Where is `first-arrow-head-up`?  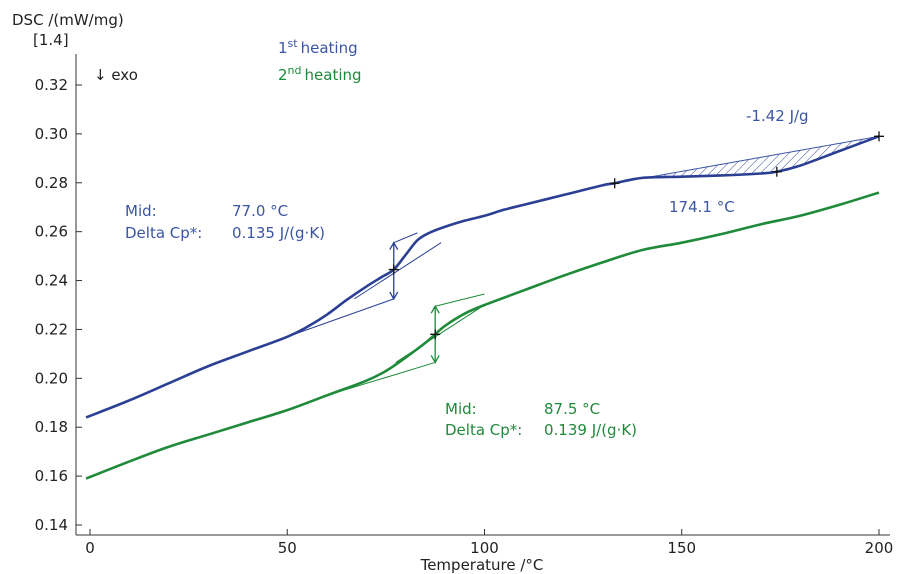 first-arrow-head-up is located at coordinates (394, 245).